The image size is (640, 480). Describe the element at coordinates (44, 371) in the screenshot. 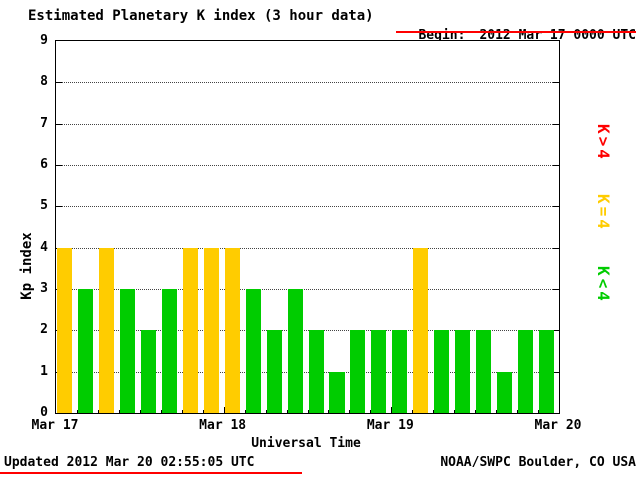

I see `y-tick-label: 1` at that location.